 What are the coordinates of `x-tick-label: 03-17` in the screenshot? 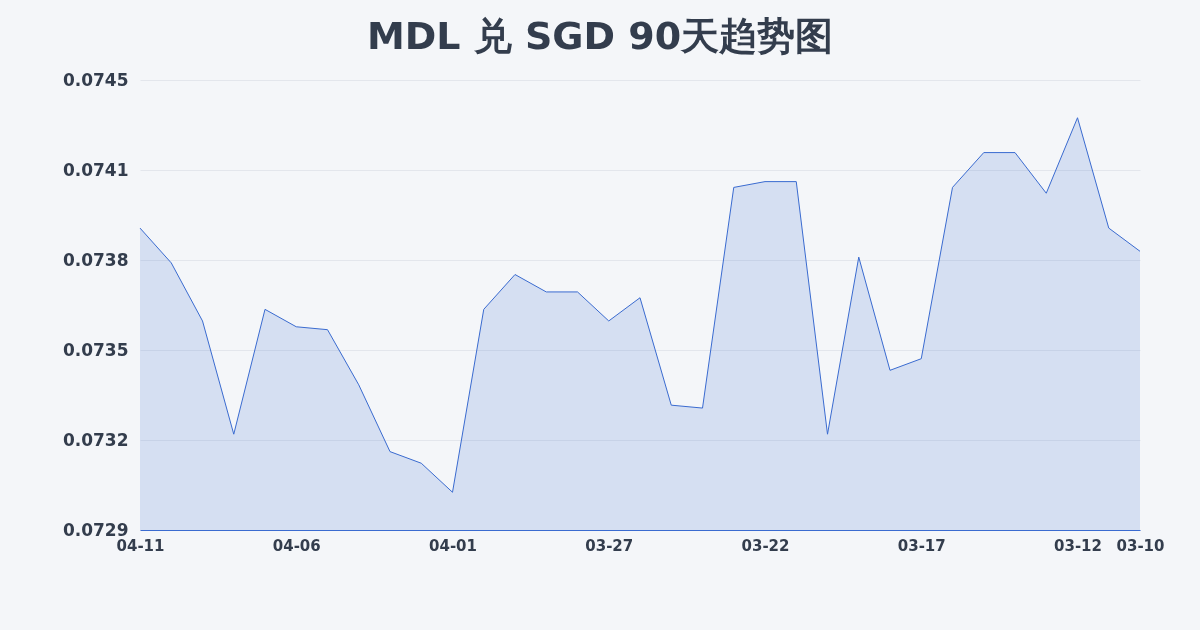 It's located at (921, 545).